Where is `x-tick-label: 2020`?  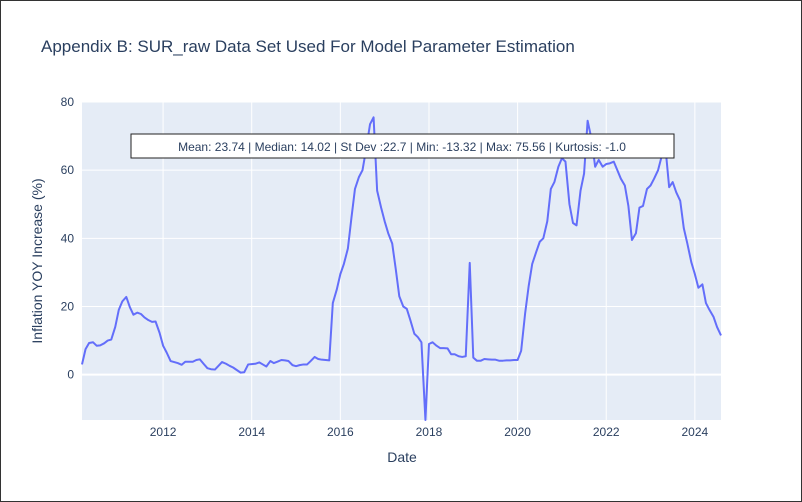
x-tick-label: 2020 is located at coordinates (517, 432).